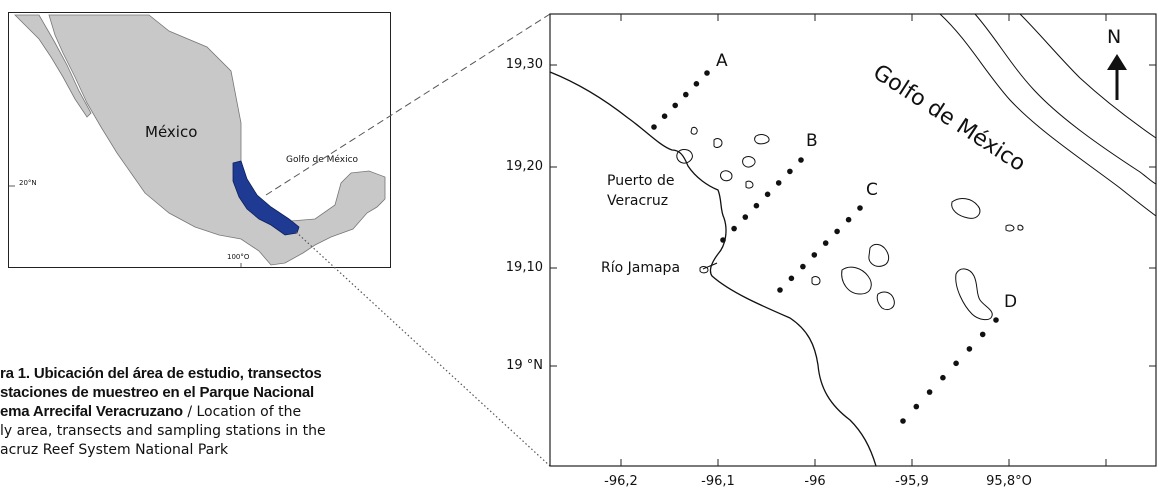 The image size is (1158, 494). I want to click on transect-label-c: C, so click(872, 190).